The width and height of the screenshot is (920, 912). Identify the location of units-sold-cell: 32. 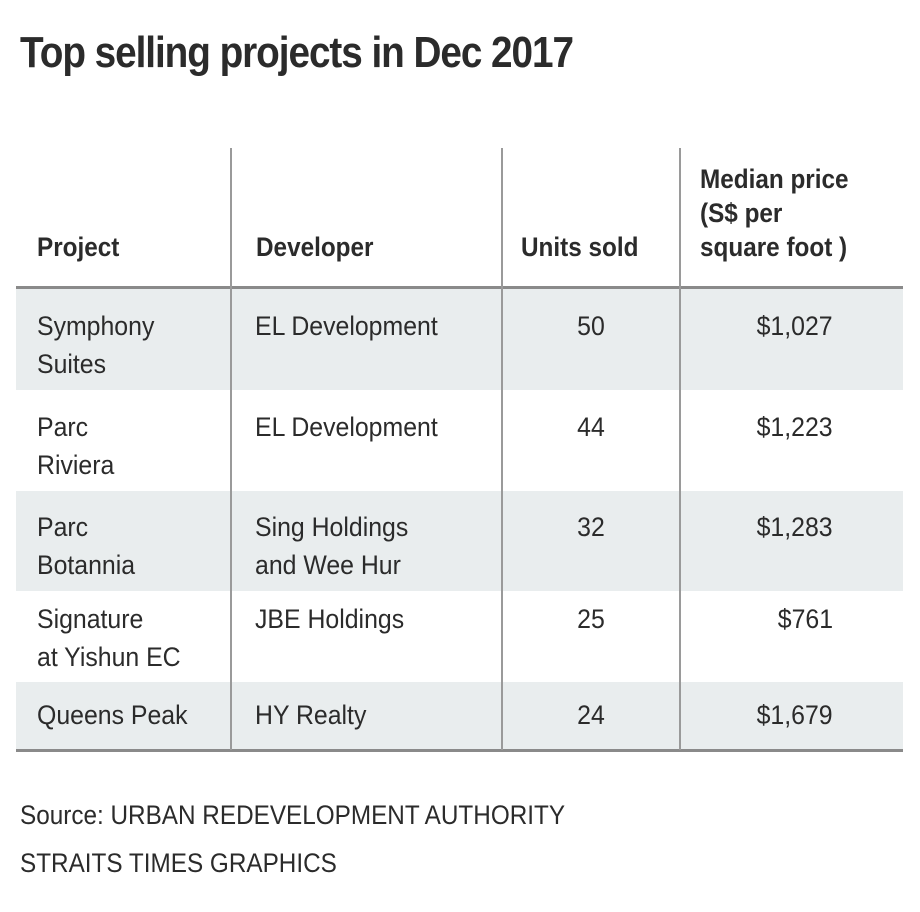
(591, 527).